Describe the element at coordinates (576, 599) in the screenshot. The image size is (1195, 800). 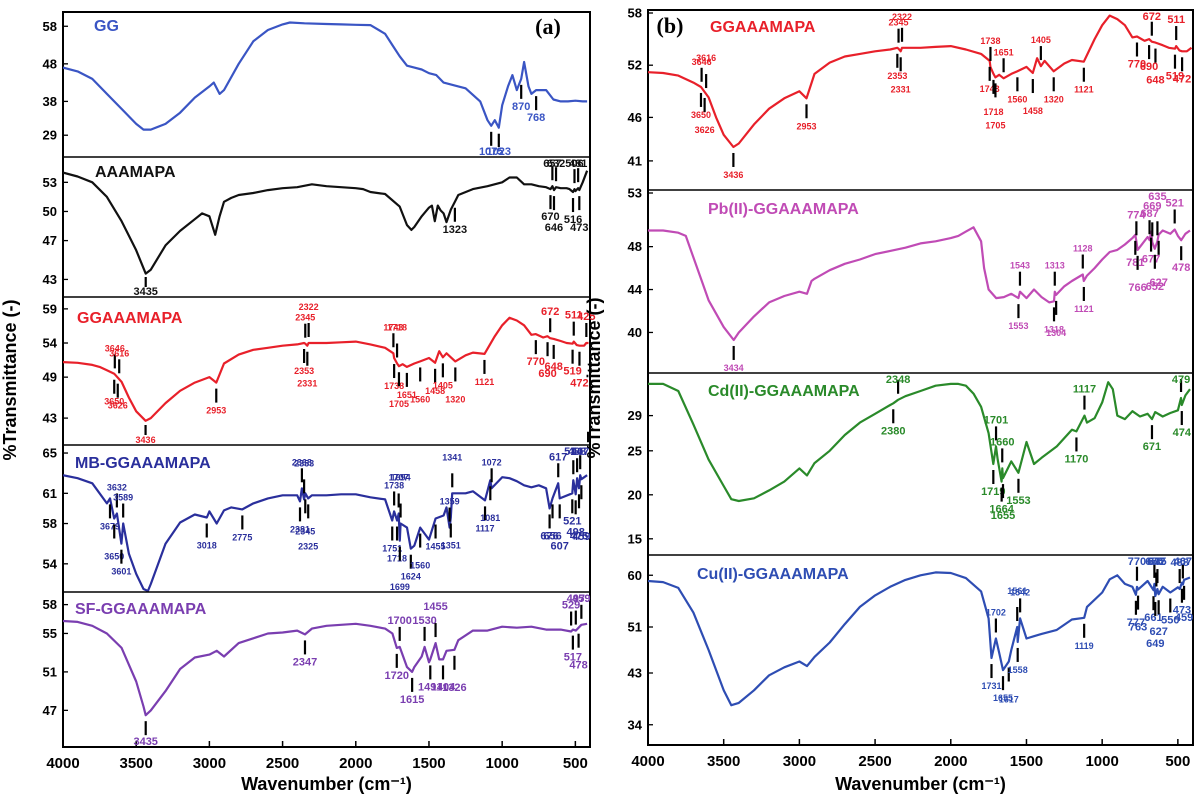
I see `peak-label: 497` at that location.